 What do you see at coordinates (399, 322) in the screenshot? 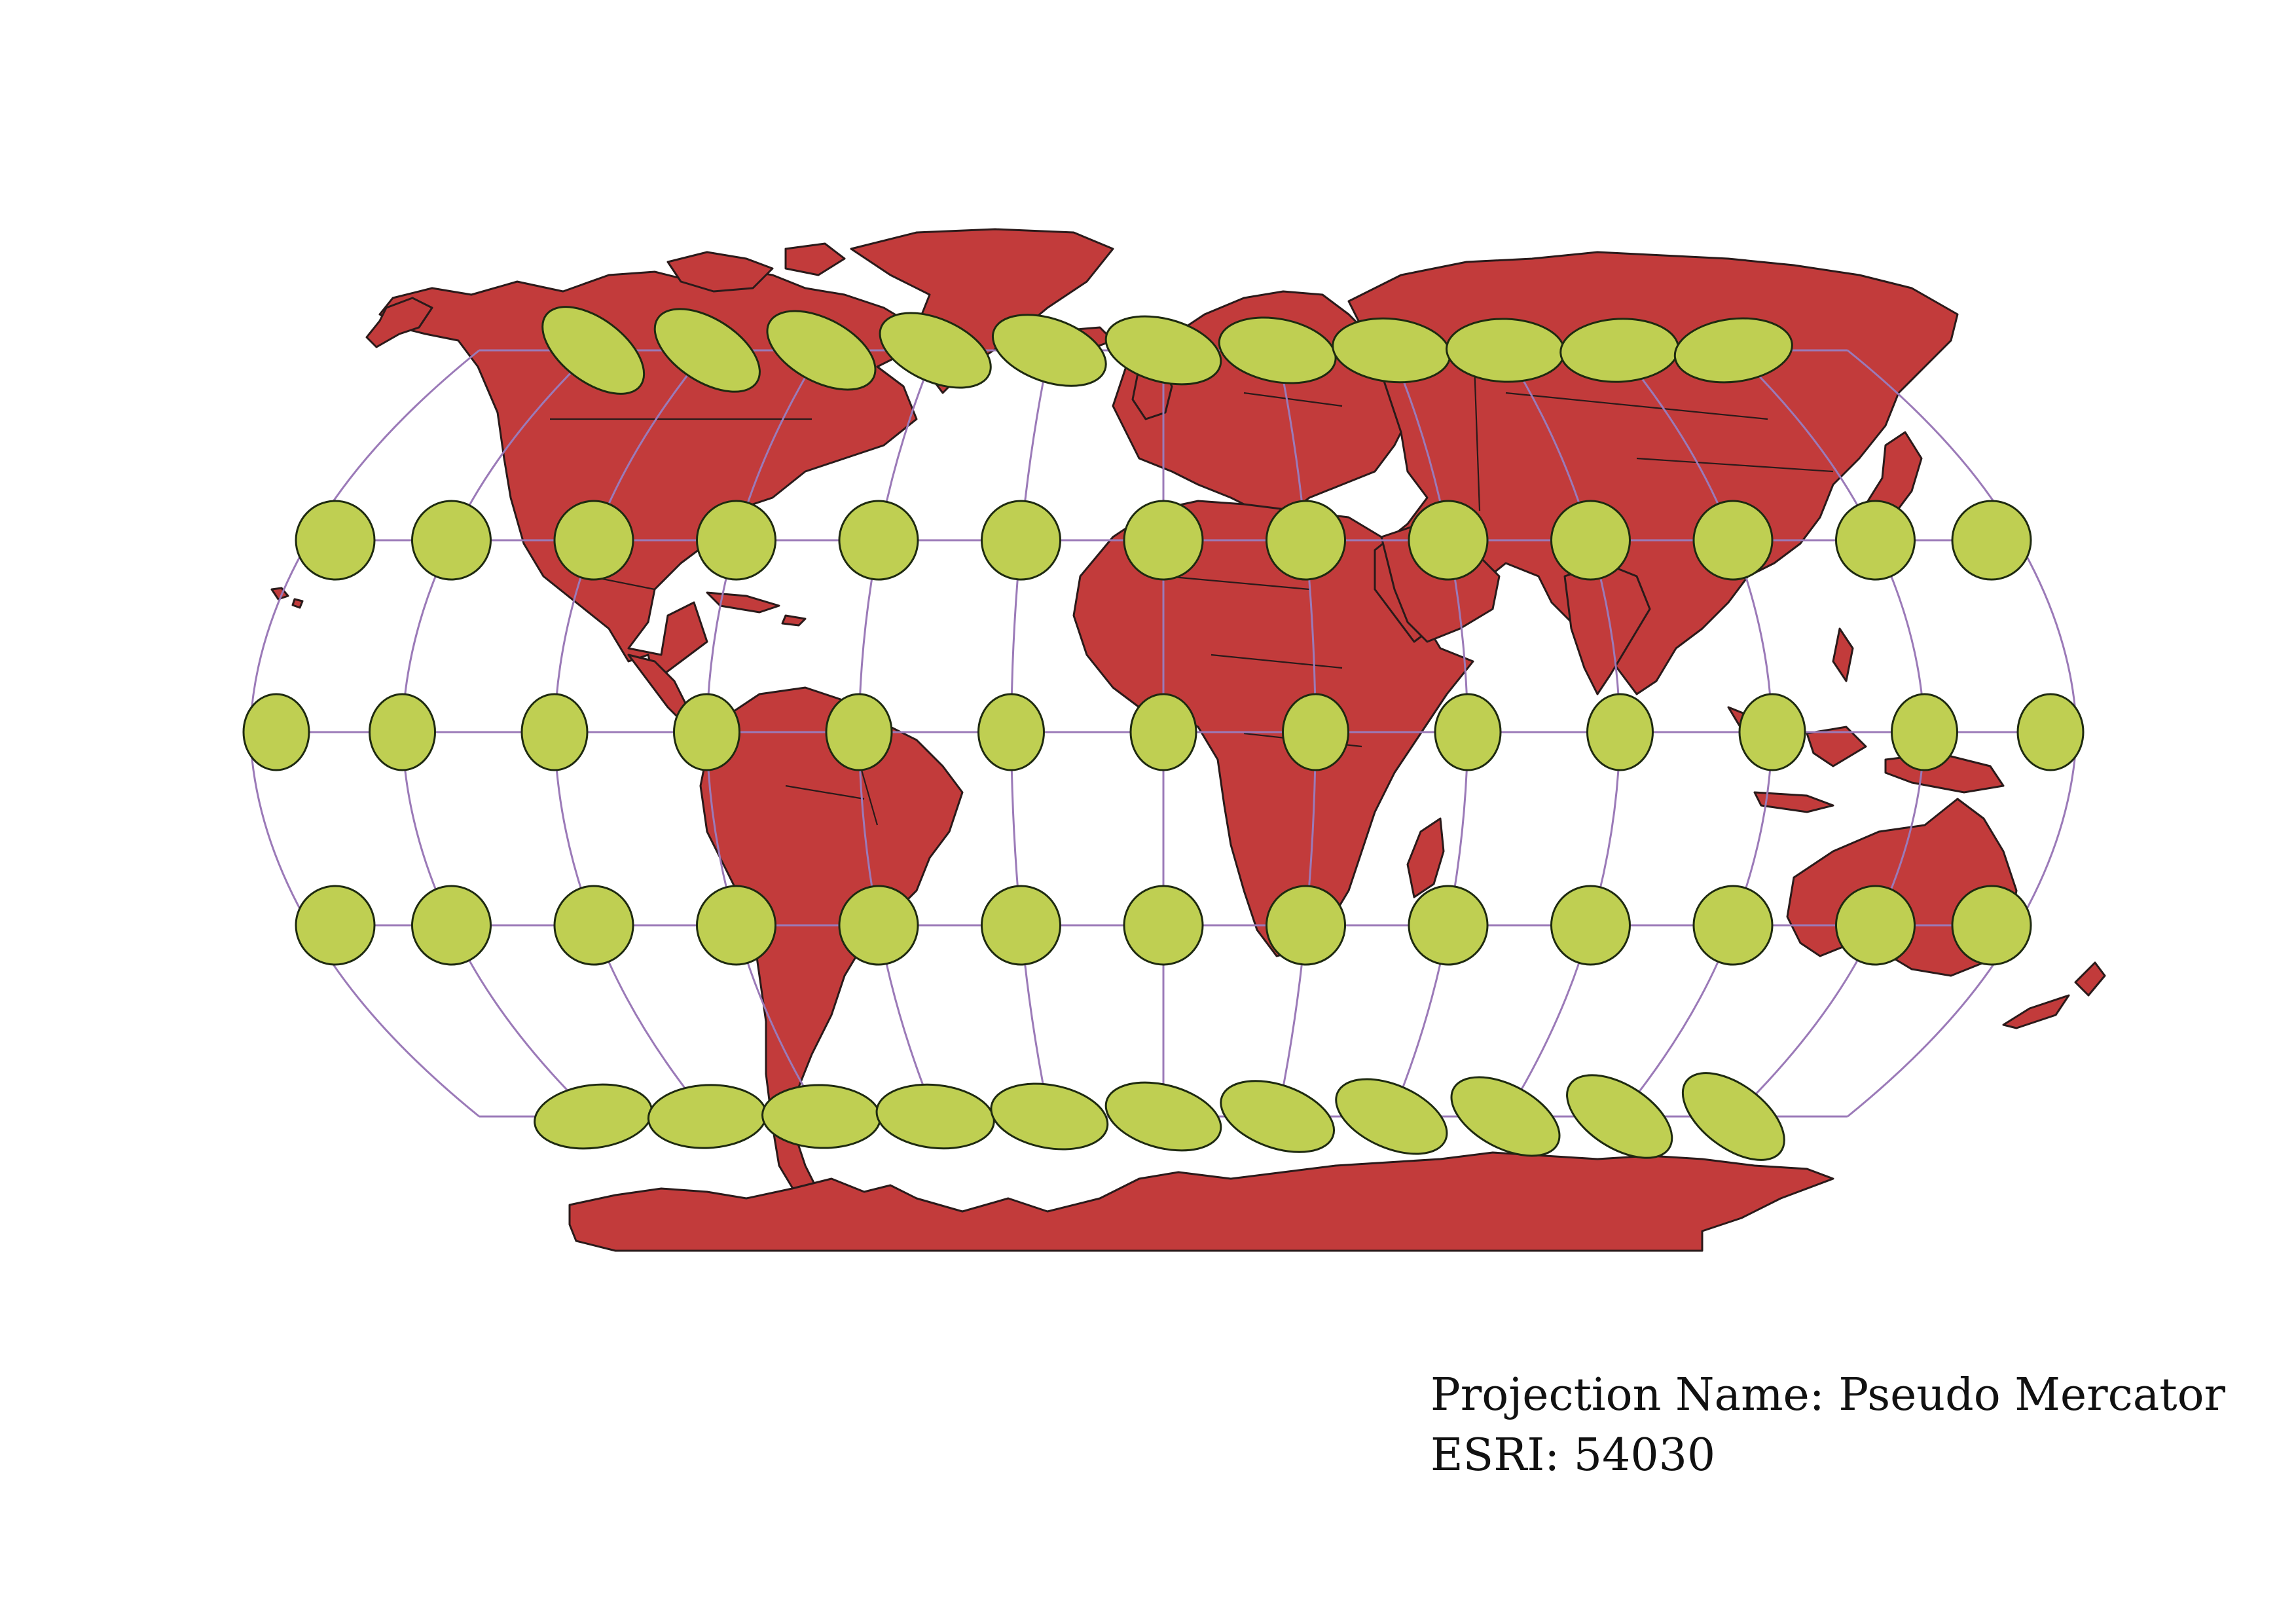
I see `land-alaska-west` at bounding box center [399, 322].